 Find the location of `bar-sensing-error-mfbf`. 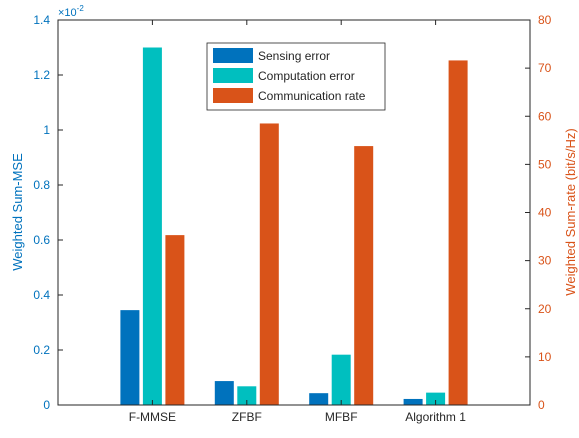

bar-sensing-error-mfbf is located at coordinates (319, 399).